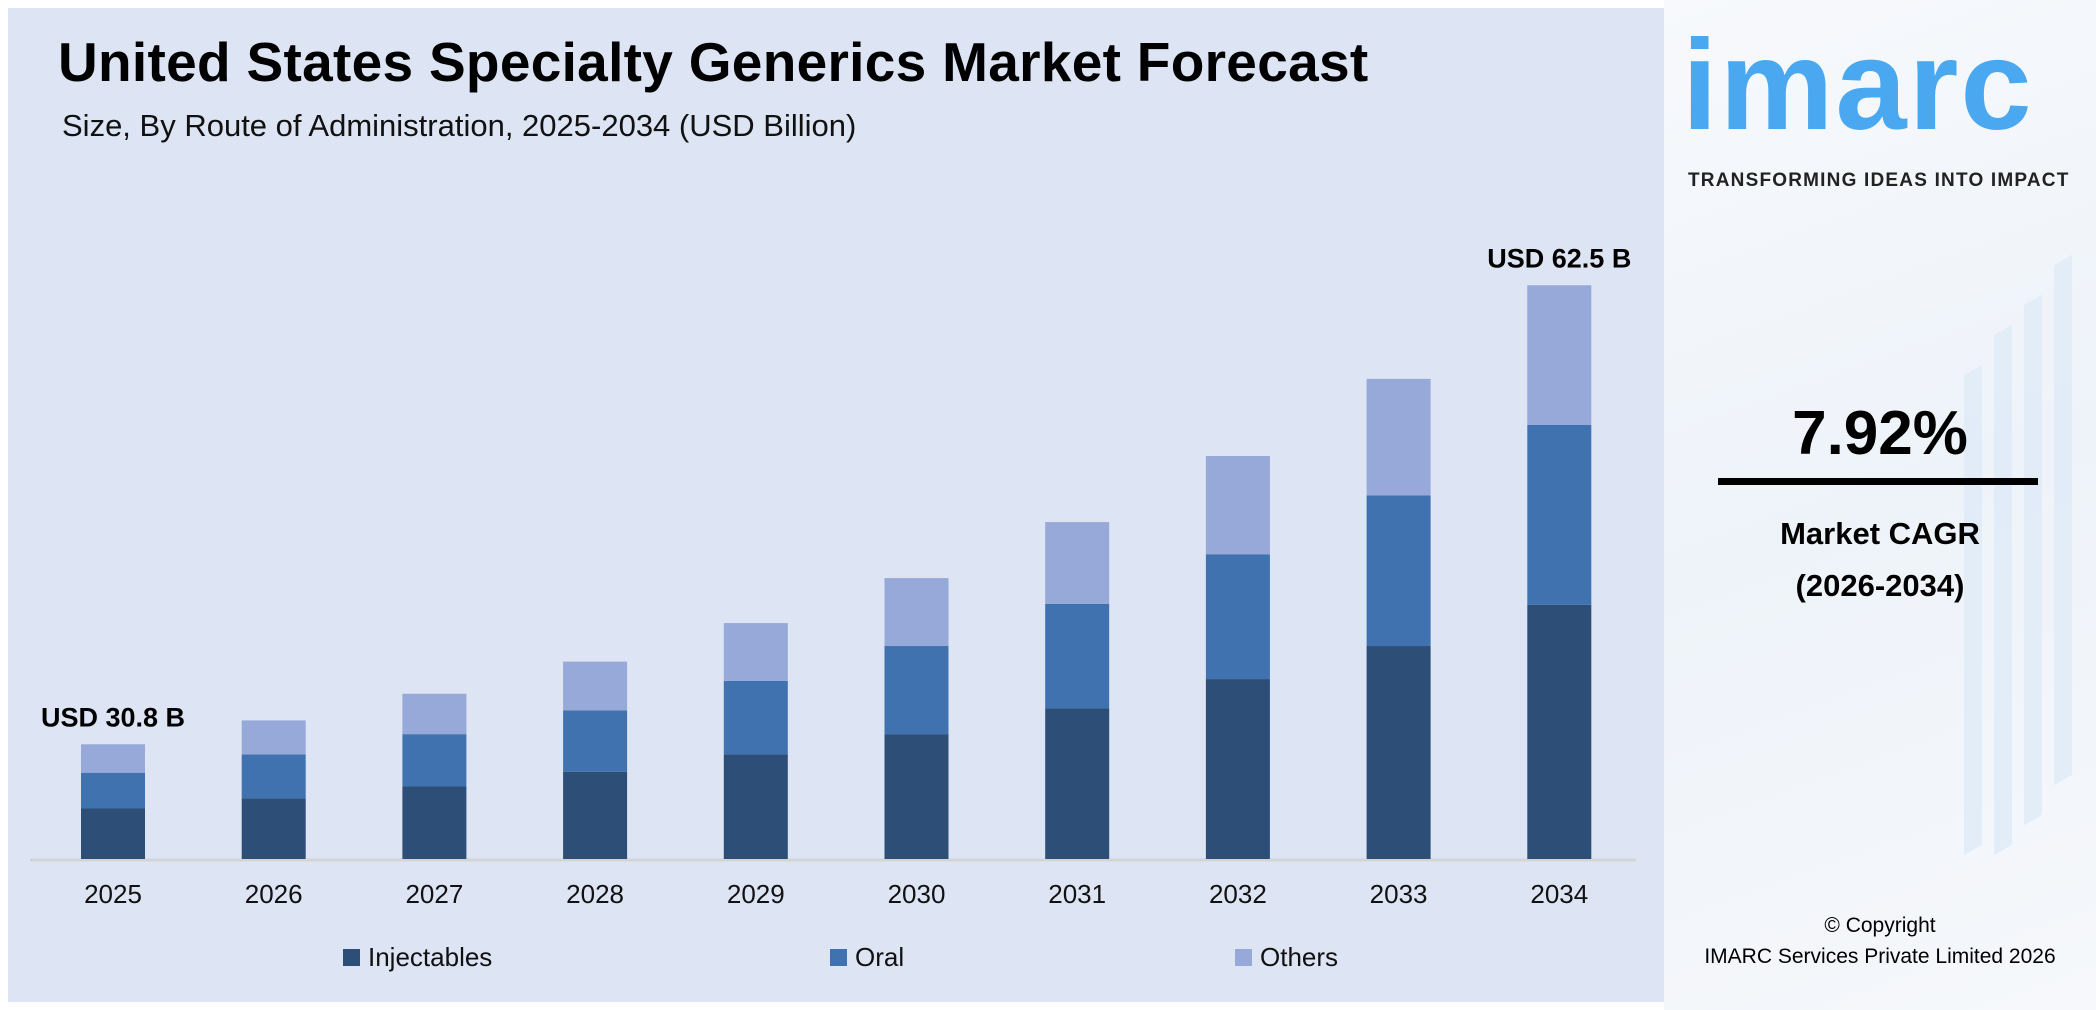 Image resolution: width=2096 pixels, height=1010 pixels. What do you see at coordinates (113, 894) in the screenshot?
I see `x-tick-label: 2025` at bounding box center [113, 894].